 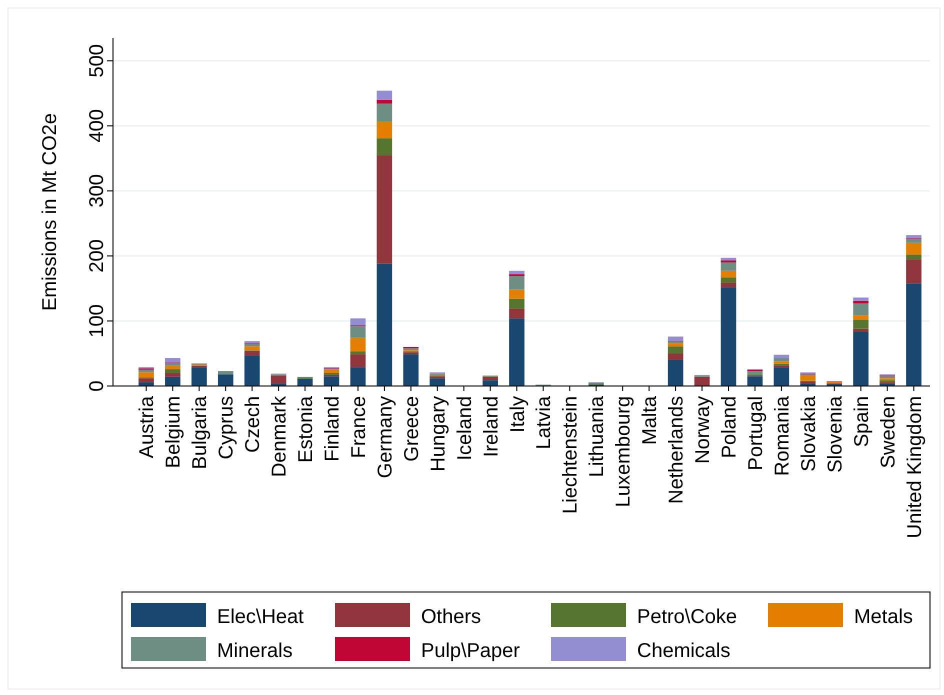 I want to click on x-tick-label: Poland, so click(x=729, y=427).